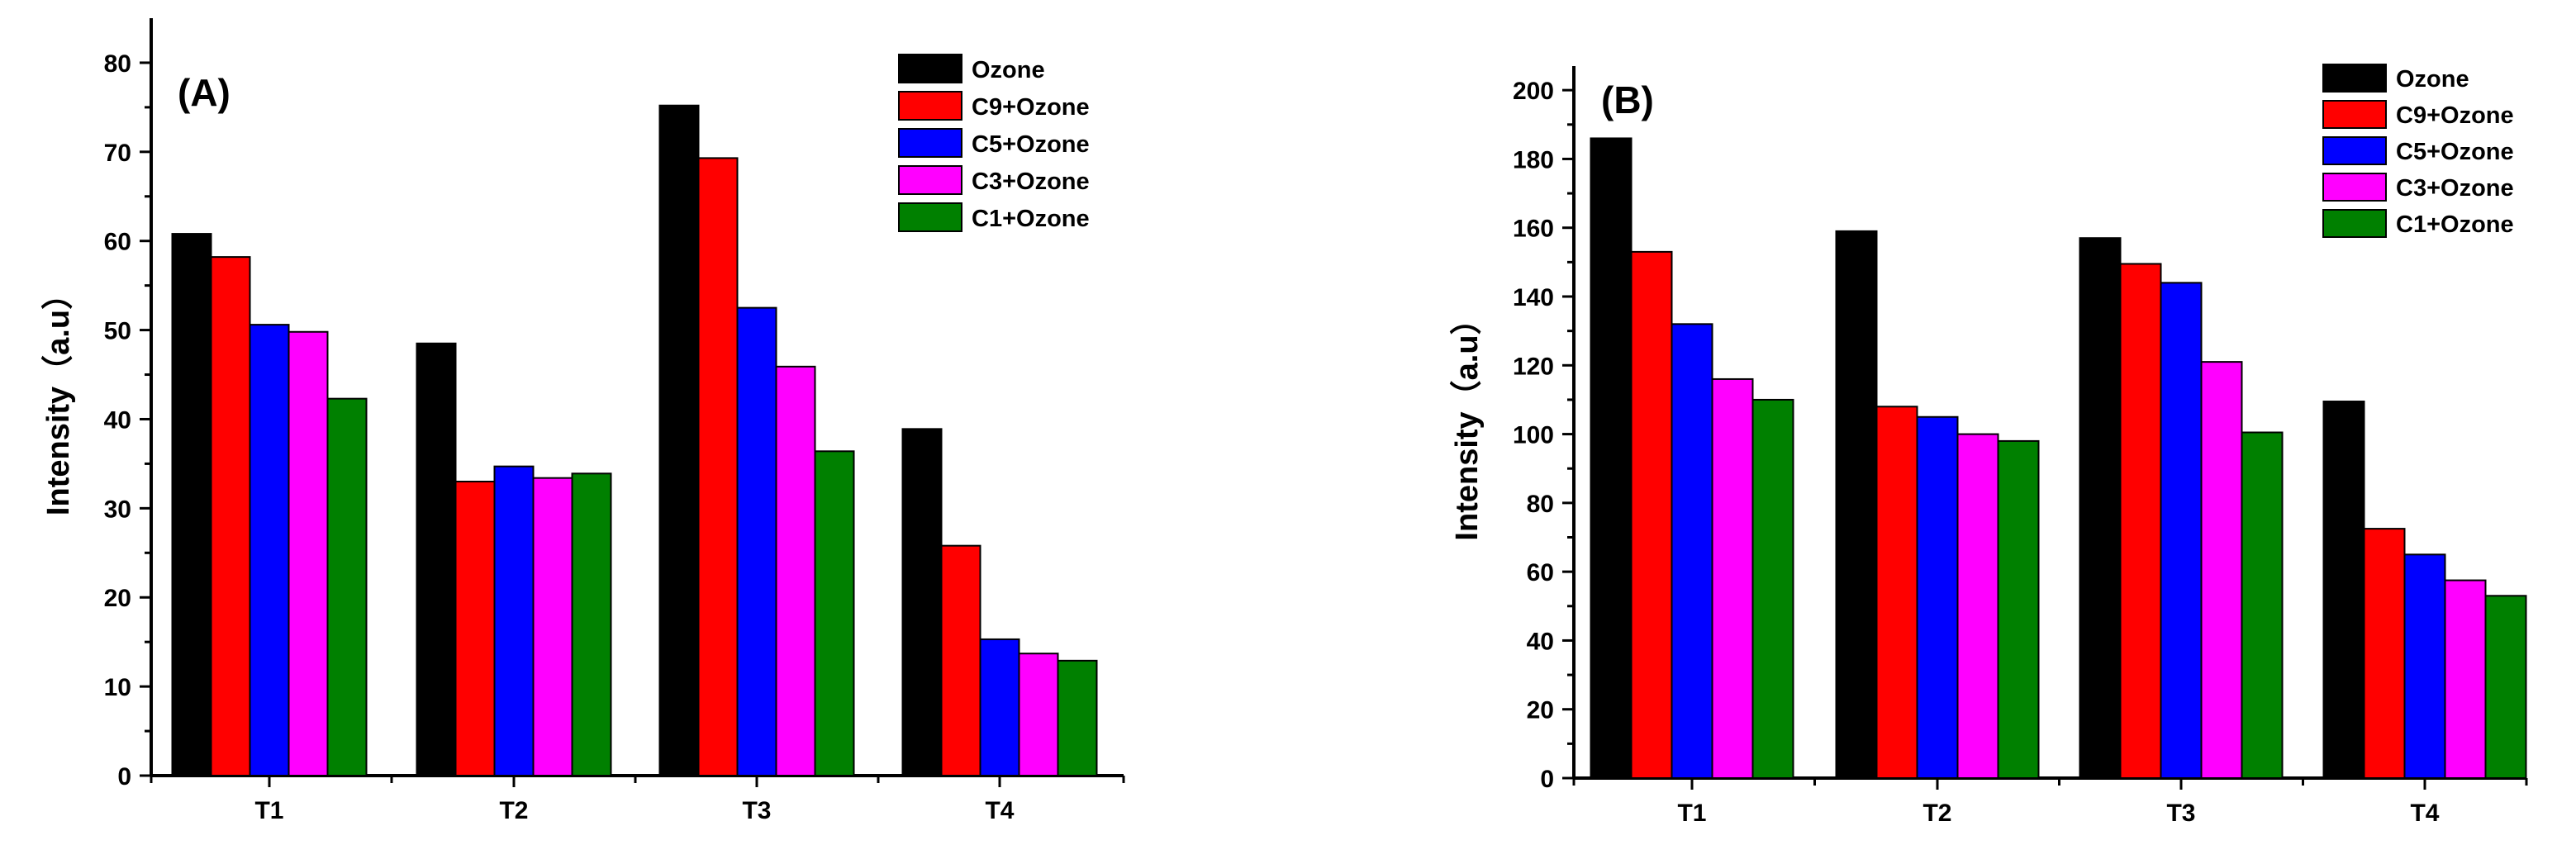 The height and width of the screenshot is (864, 2576). What do you see at coordinates (117, 153) in the screenshot?
I see `y-tick-label: 70` at bounding box center [117, 153].